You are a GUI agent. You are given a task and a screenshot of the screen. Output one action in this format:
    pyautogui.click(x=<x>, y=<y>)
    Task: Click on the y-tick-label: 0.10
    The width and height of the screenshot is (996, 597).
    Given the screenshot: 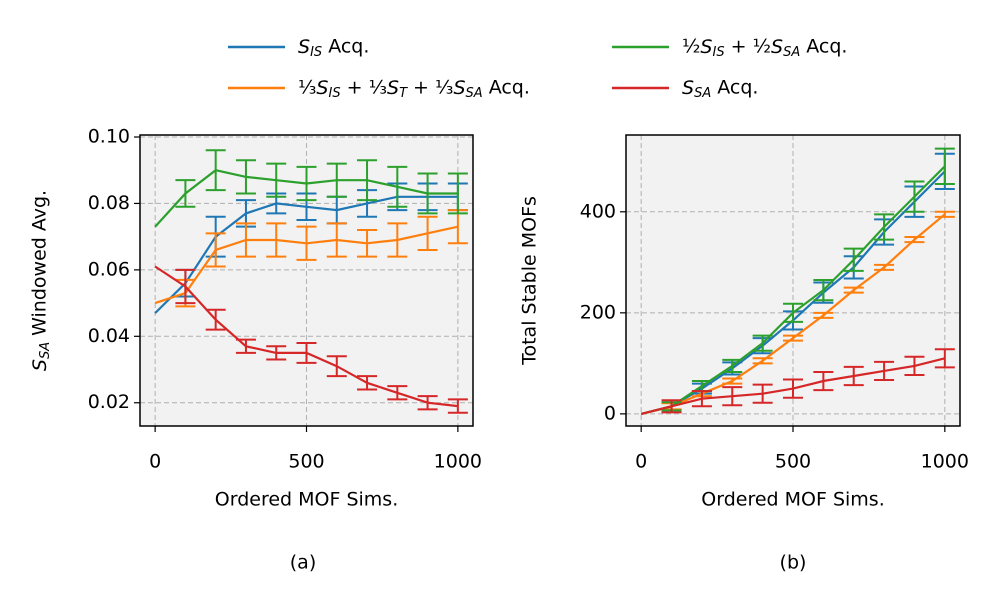 What is the action you would take?
    pyautogui.click(x=109, y=136)
    